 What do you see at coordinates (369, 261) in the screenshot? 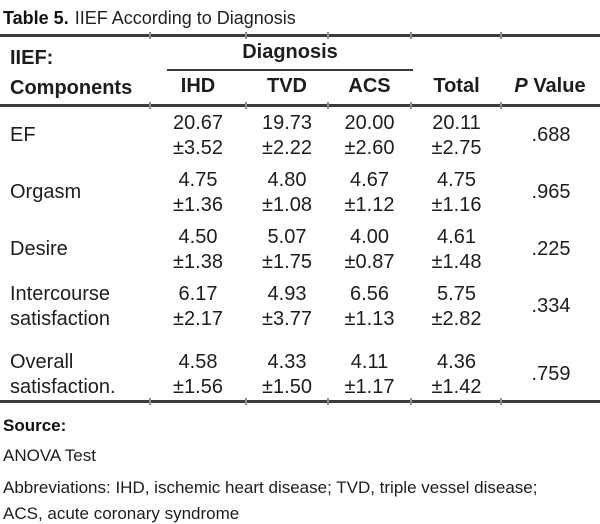
I see `sd-value: ±0.87` at bounding box center [369, 261].